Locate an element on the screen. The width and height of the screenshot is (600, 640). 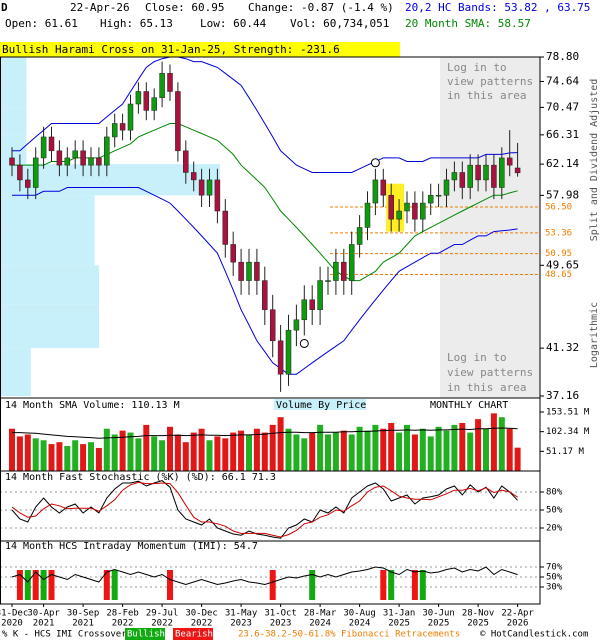
pattern-marker is located at coordinates (375, 163).